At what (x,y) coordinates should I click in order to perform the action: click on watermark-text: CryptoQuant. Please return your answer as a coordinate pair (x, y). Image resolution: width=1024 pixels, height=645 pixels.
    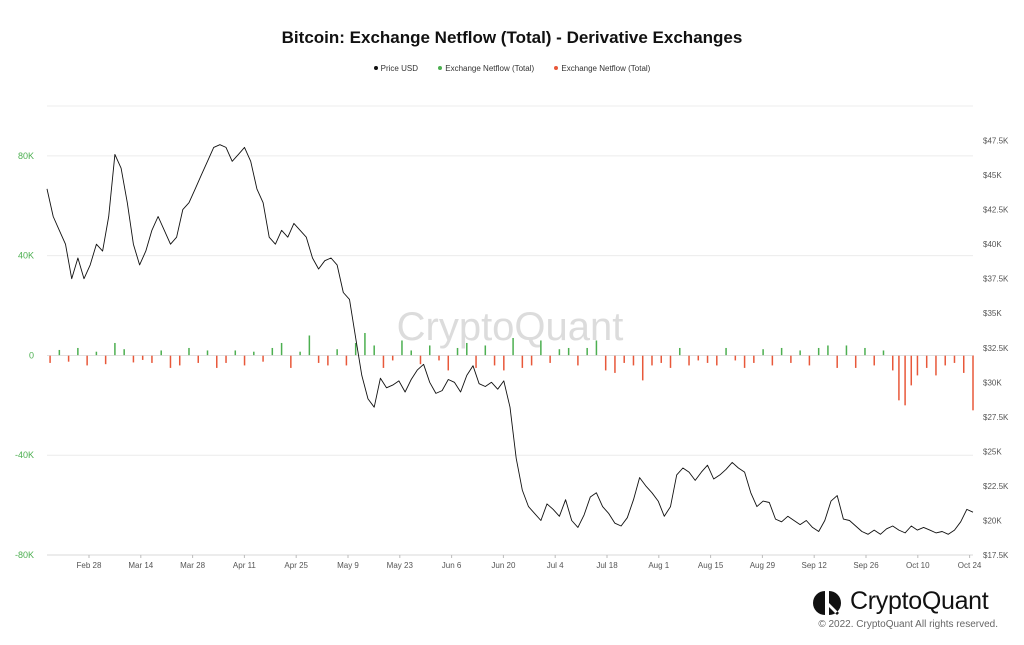
    Looking at the image, I should click on (510, 327).